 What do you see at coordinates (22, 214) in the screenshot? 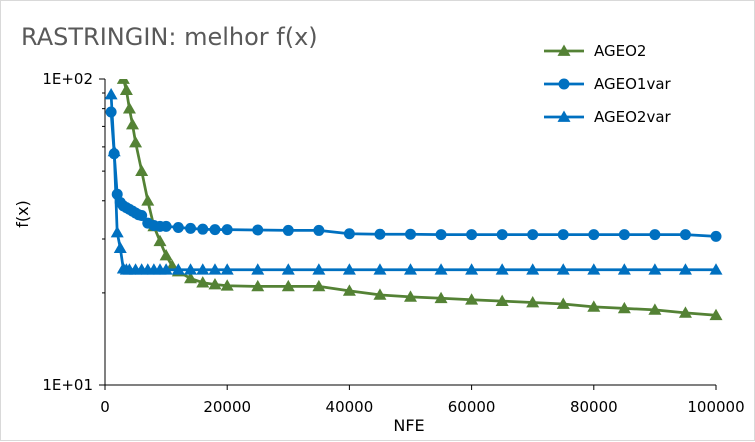
I see `y-axis-label: f(x)` at bounding box center [22, 214].